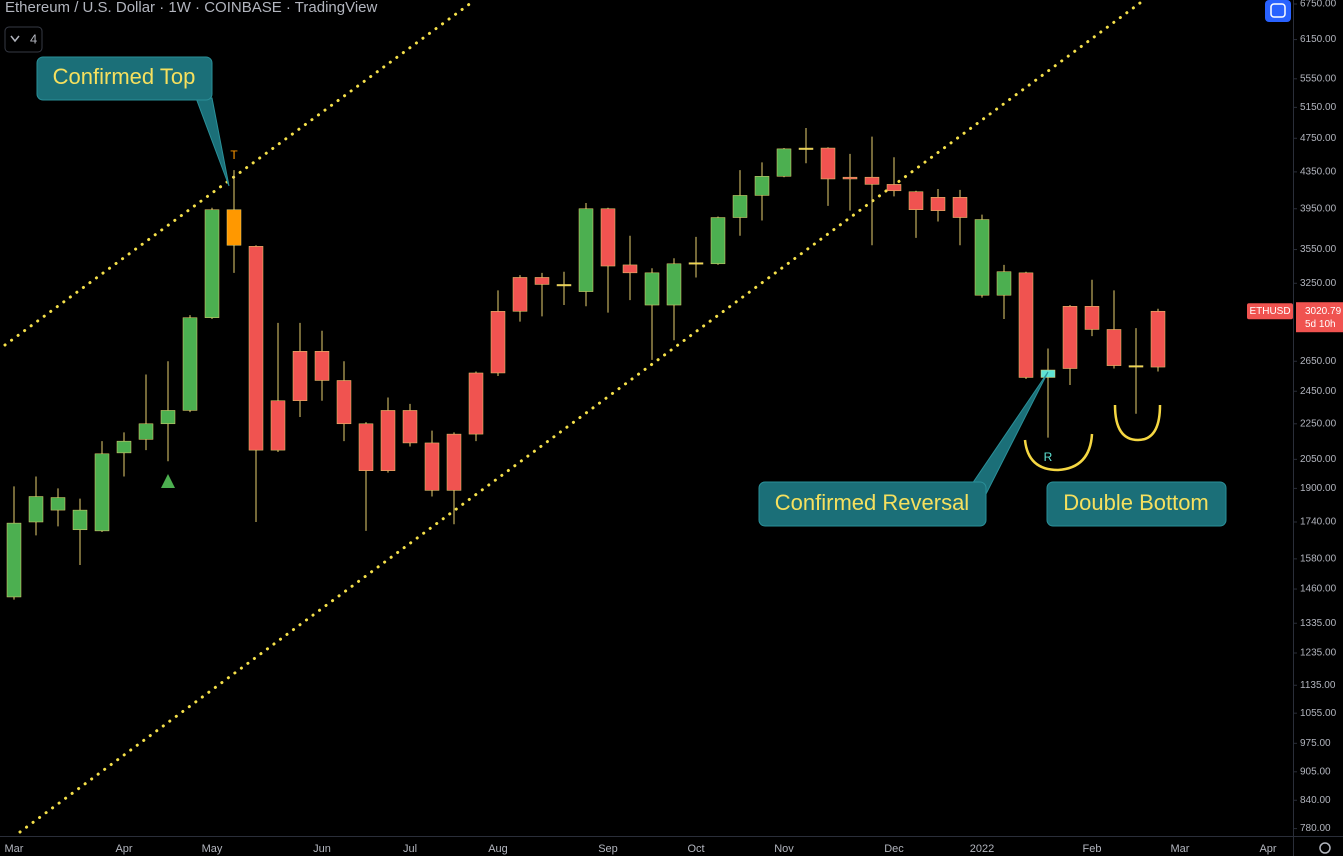  What do you see at coordinates (1318, 107) in the screenshot?
I see `y-tick-label: 5150.00` at bounding box center [1318, 107].